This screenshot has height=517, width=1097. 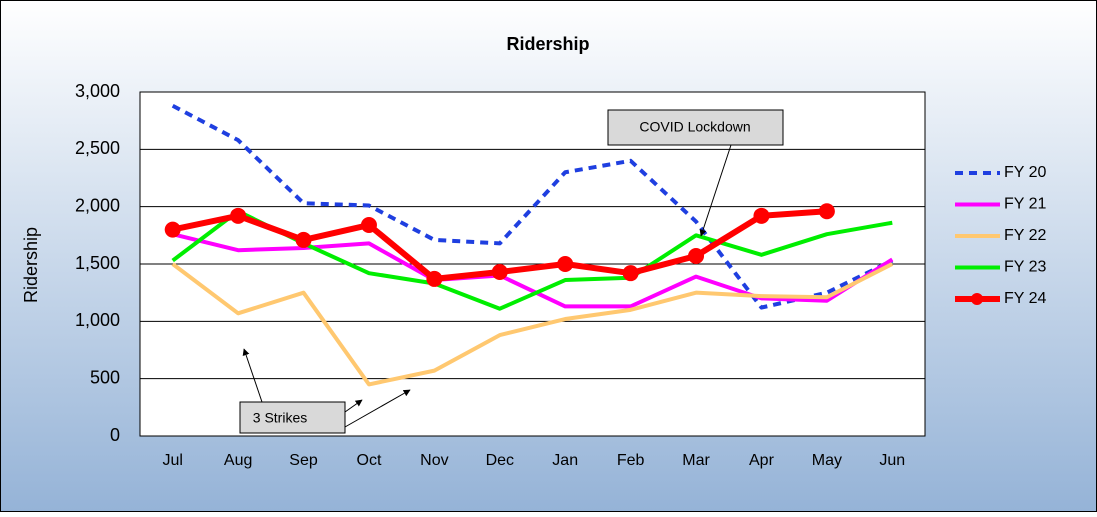 What do you see at coordinates (827, 460) in the screenshot?
I see `x-tick-label: May` at bounding box center [827, 460].